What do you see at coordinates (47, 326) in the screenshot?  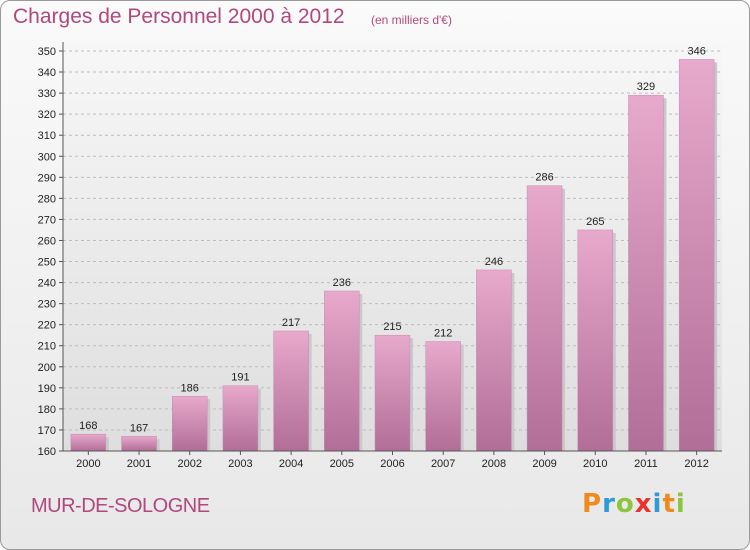 I see `y-tick-label: 220` at bounding box center [47, 326].